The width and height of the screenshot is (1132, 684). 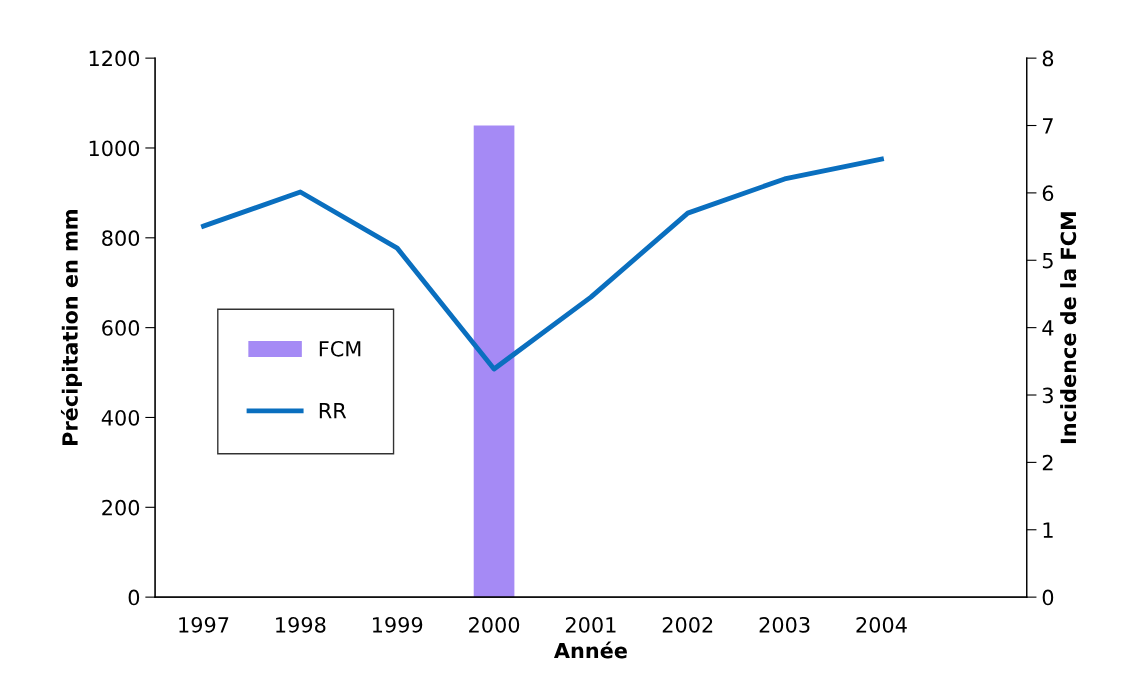 I want to click on y2-tick-label: 5, so click(x=1047, y=260).